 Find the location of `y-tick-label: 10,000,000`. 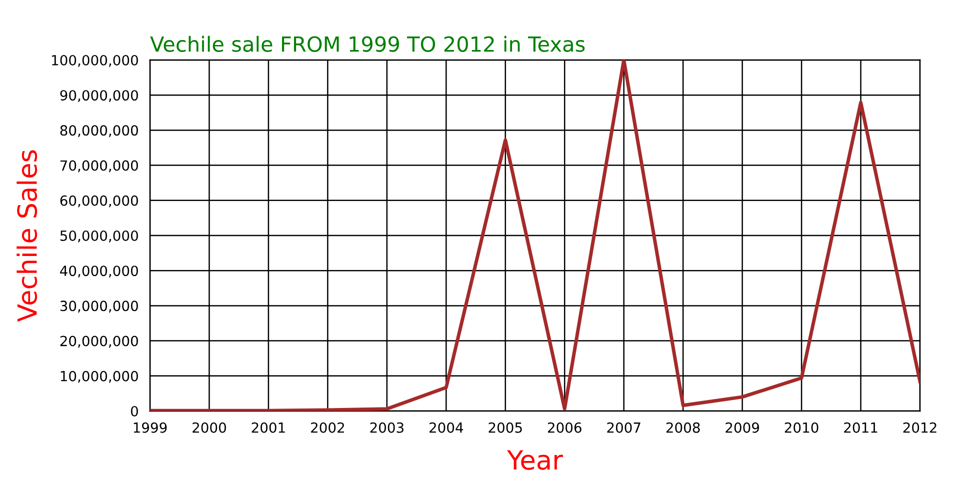

y-tick-label: 10,000,000 is located at coordinates (99, 376).